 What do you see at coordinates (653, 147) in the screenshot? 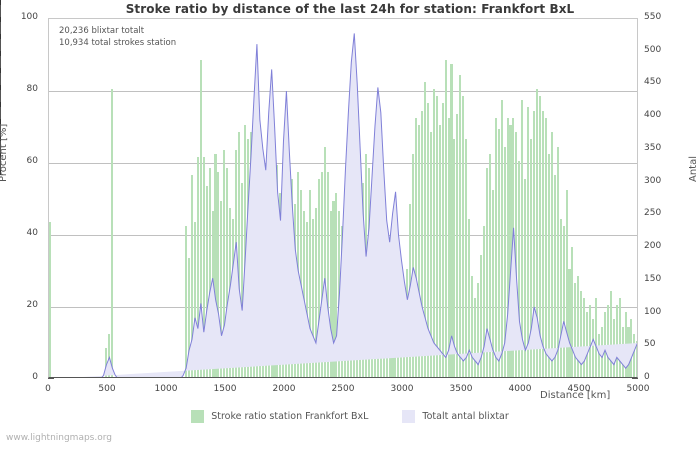
I see `y-axis-right-tick-label: 350` at bounding box center [653, 147].